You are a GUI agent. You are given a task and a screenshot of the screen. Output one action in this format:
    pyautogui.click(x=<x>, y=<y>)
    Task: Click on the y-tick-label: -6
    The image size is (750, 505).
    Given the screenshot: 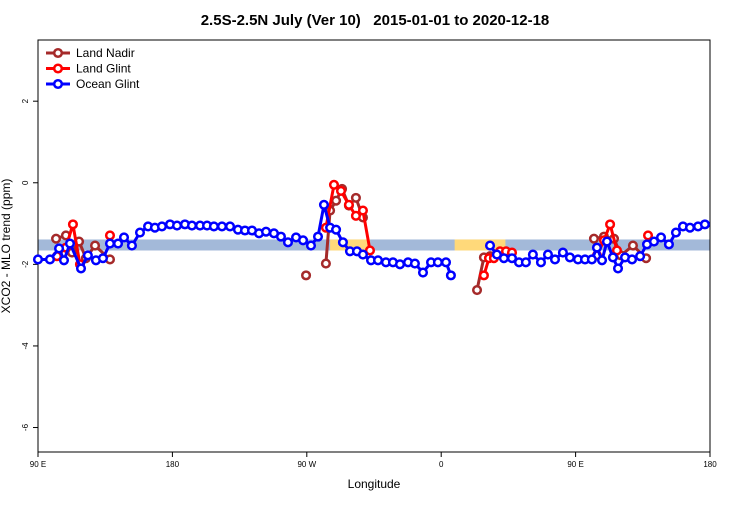 What is the action you would take?
    pyautogui.click(x=25, y=427)
    